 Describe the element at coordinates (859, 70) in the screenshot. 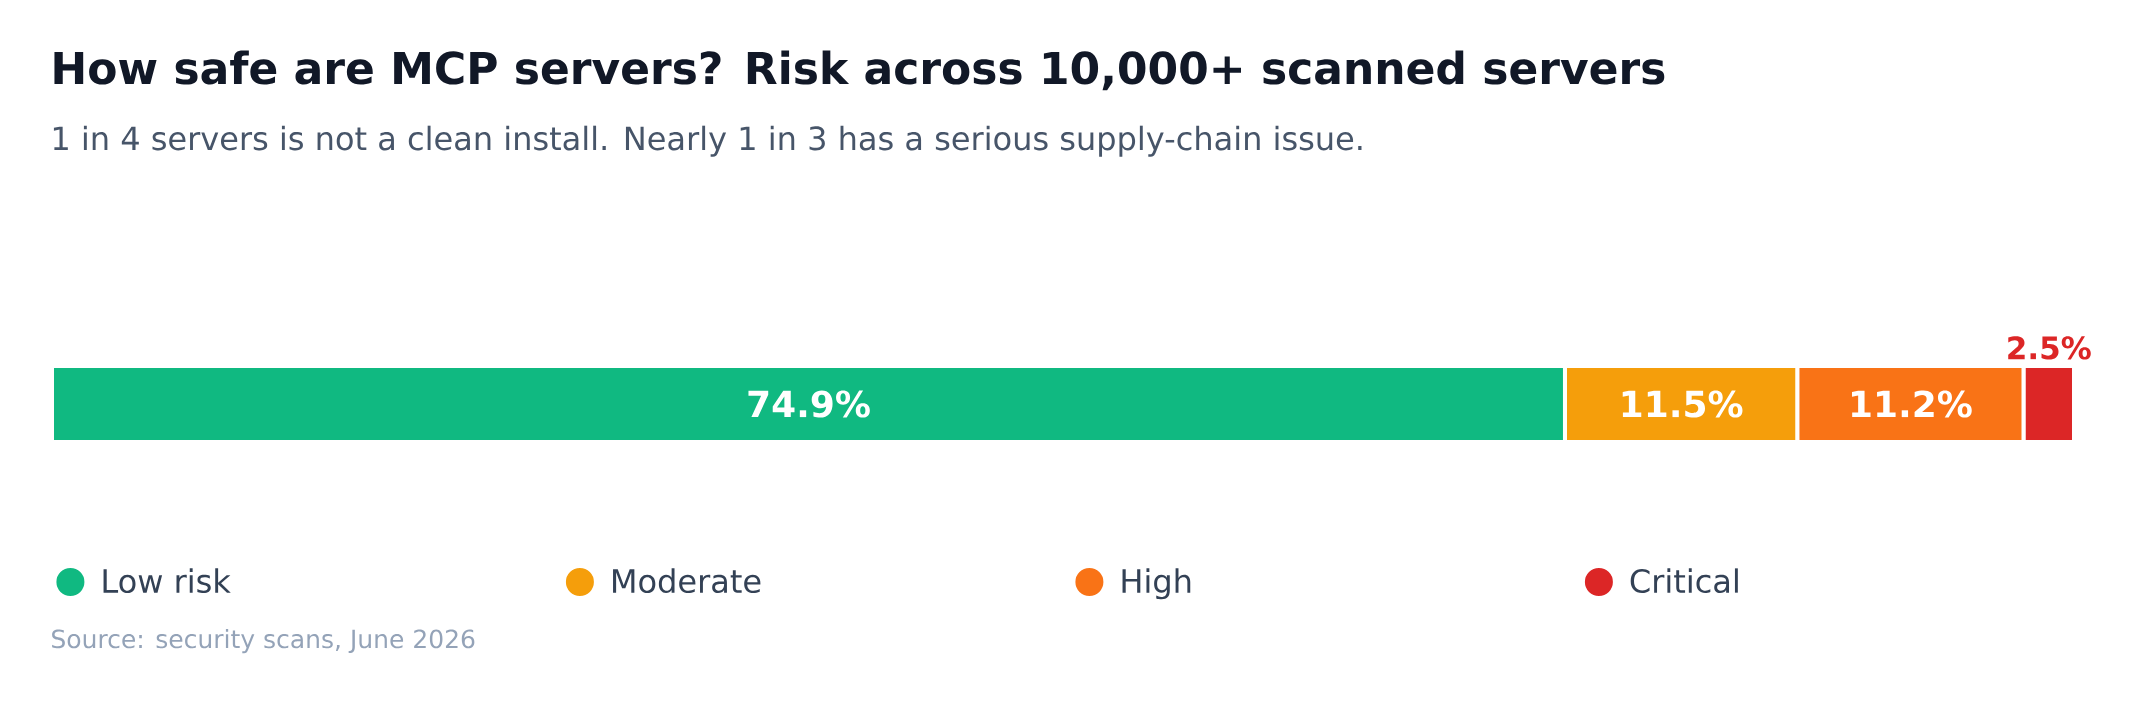

I see `chart-title: How safe are MCP servers? Risk across 10,000+ scanned servers` at that location.